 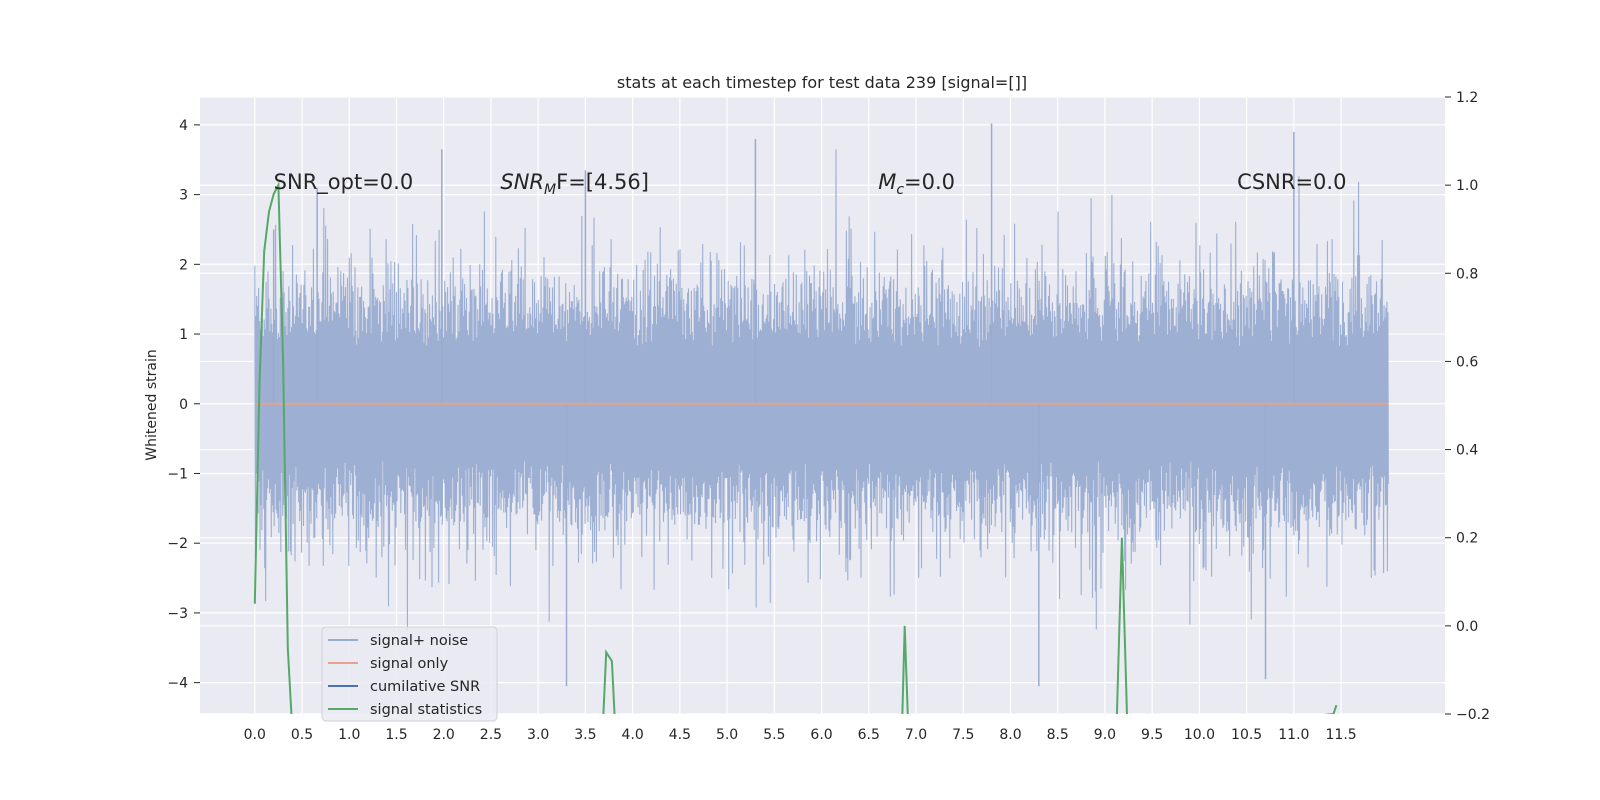 What do you see at coordinates (1293, 735) in the screenshot?
I see `x-tick-label: 11.0` at bounding box center [1293, 735].